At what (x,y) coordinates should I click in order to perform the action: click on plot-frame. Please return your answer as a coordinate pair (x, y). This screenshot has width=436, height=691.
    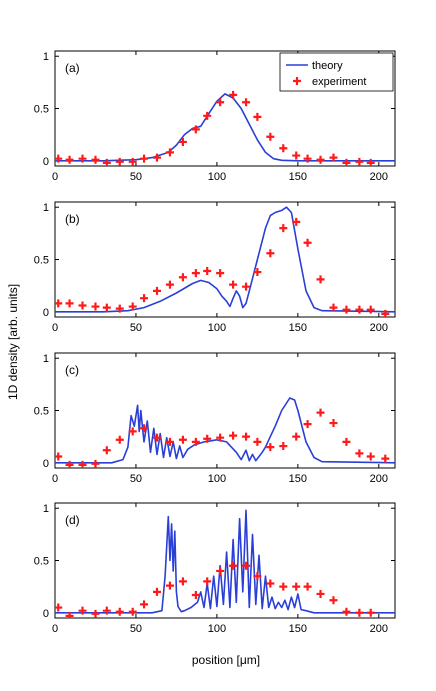
    Looking at the image, I should click on (225, 560).